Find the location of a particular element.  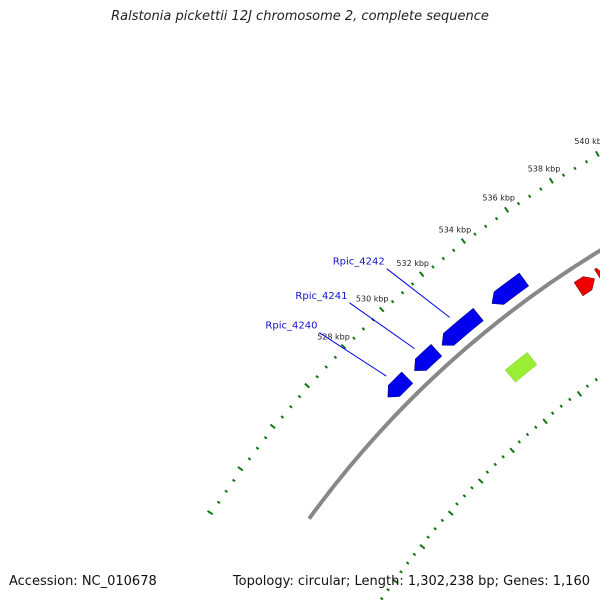

scale-tick-label: 530 kbp is located at coordinates (372, 299).